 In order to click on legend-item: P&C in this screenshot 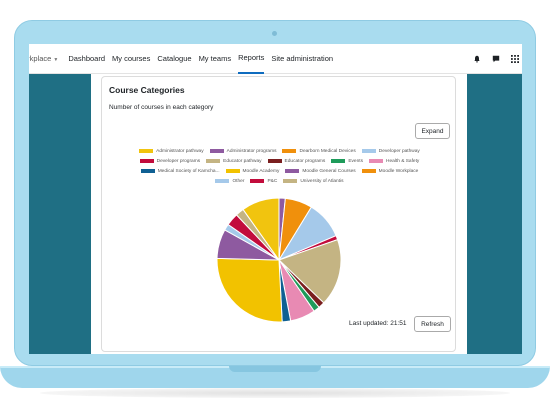, I will do `click(263, 181)`.